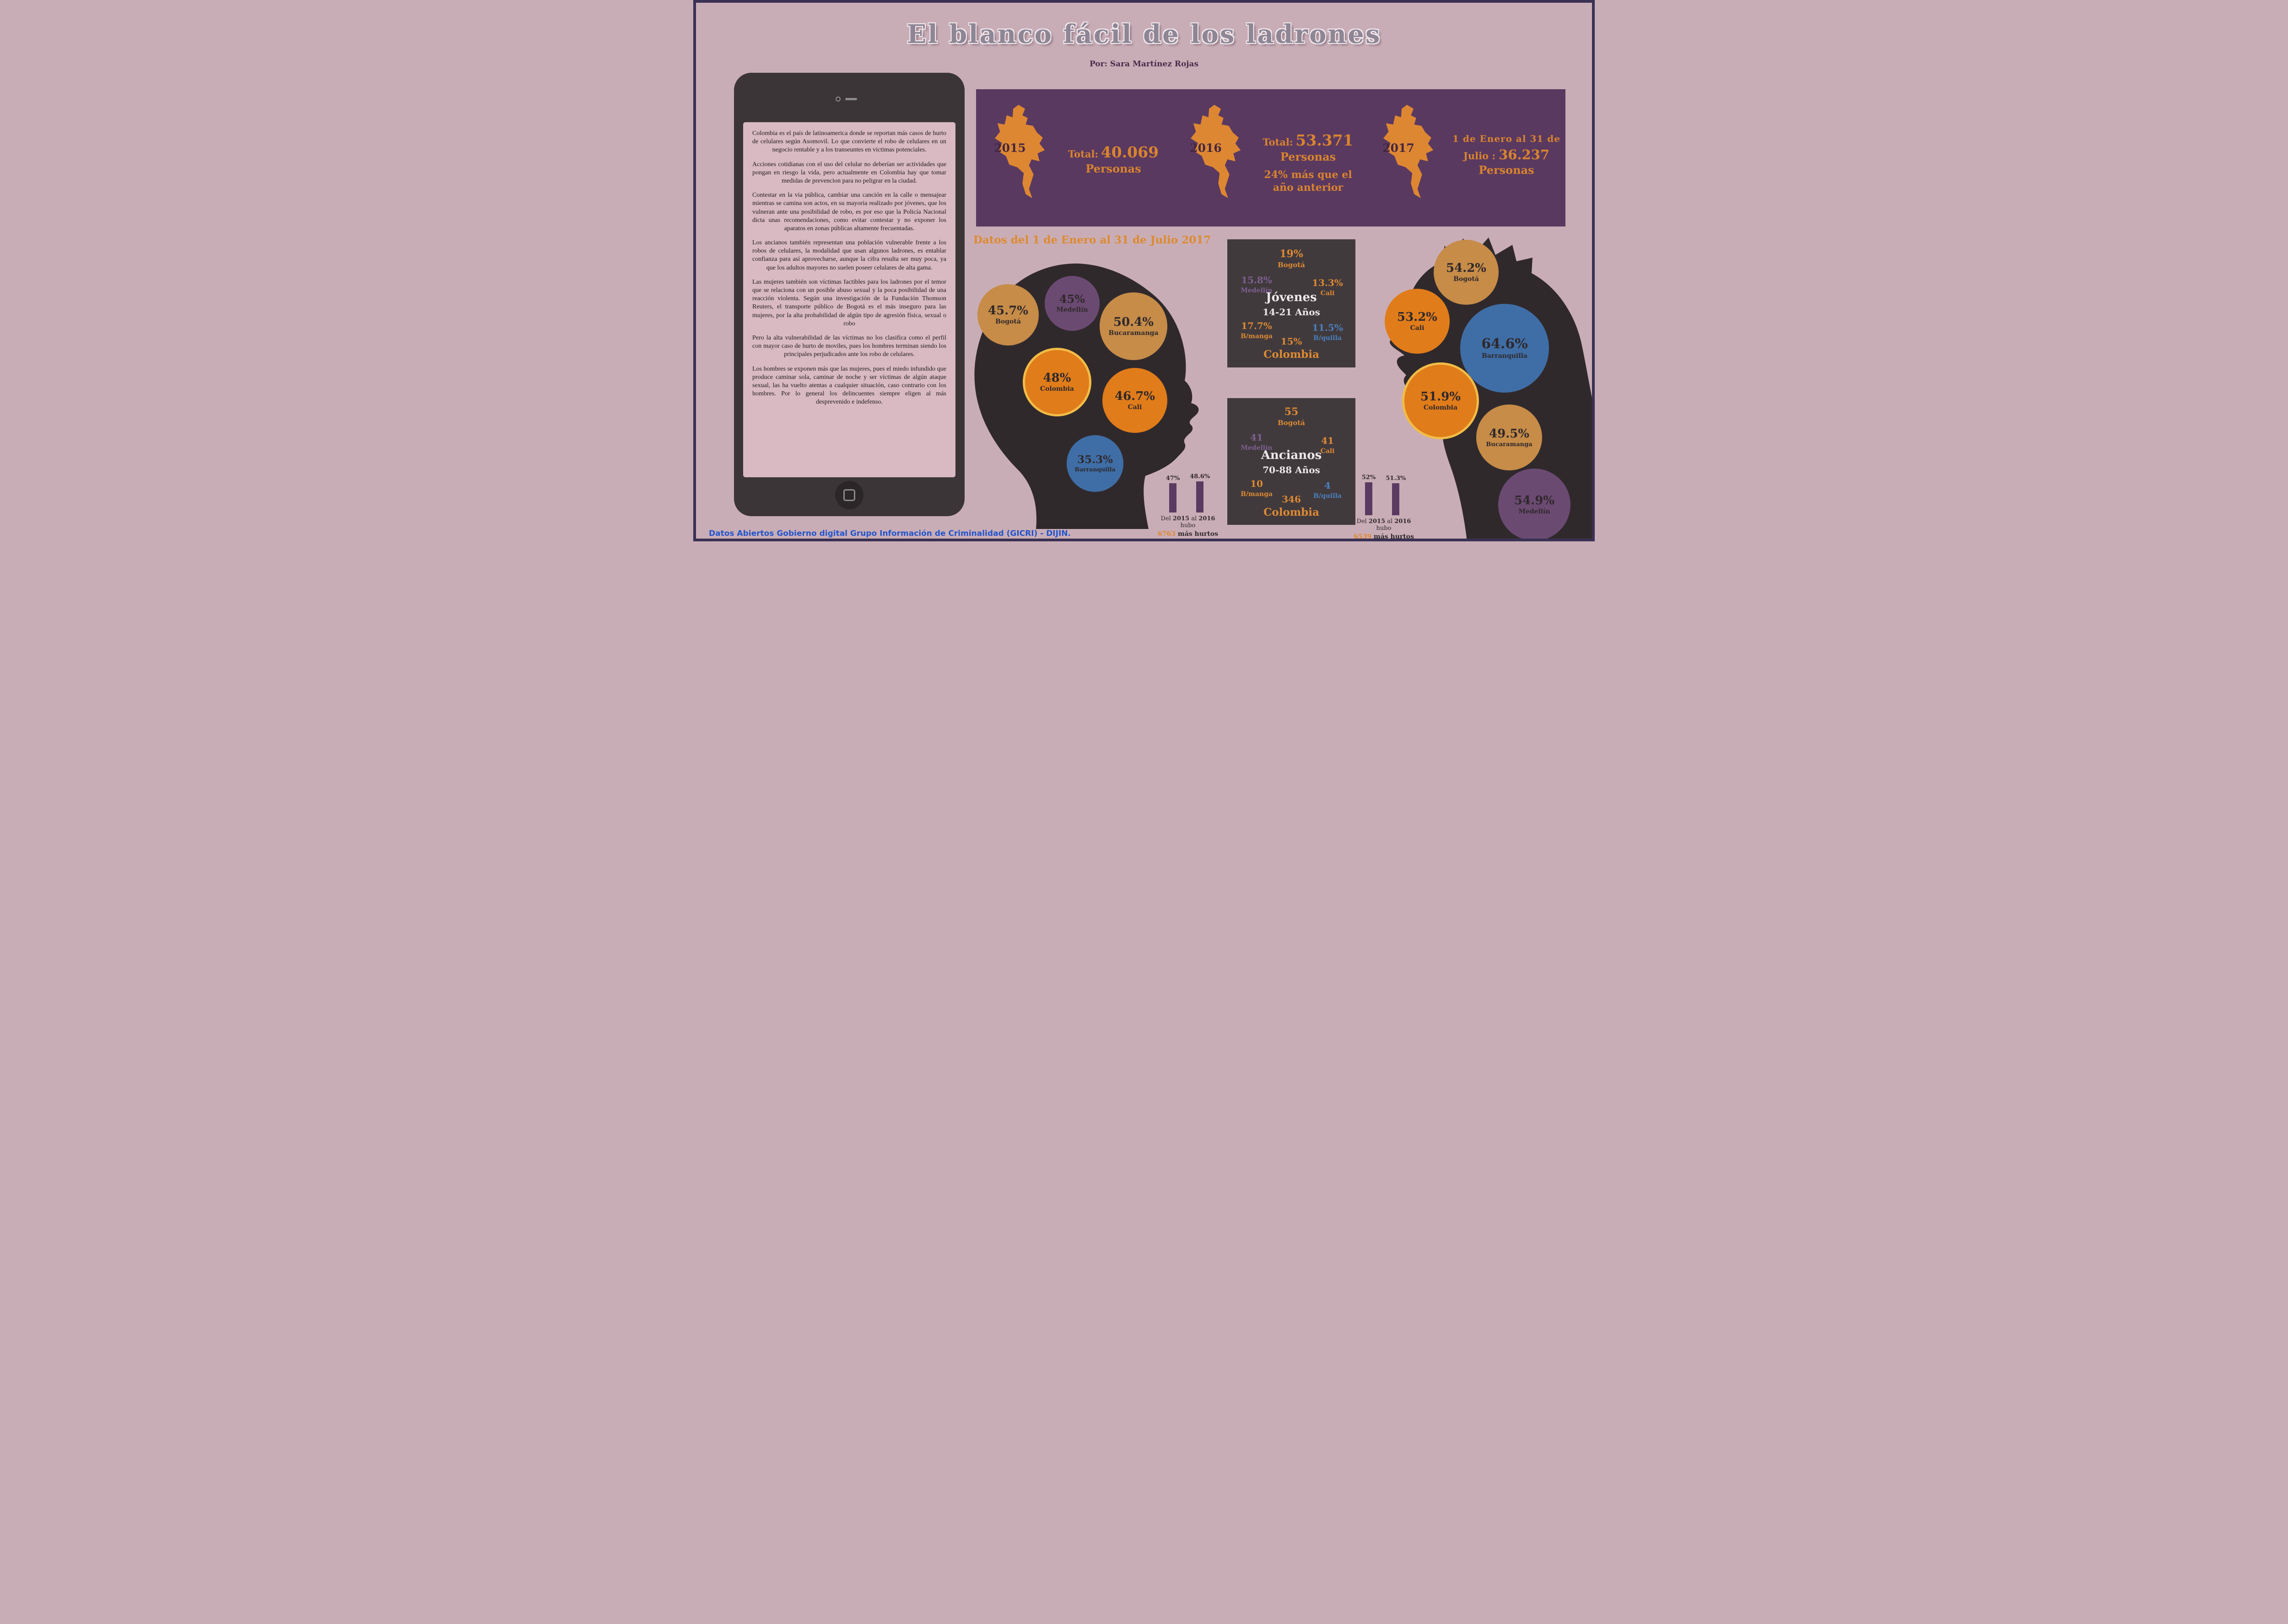 This screenshot has width=2288, height=1624. Describe the element at coordinates (1188, 491) in the screenshot. I see `bars-row: 47% 48.6%` at that location.